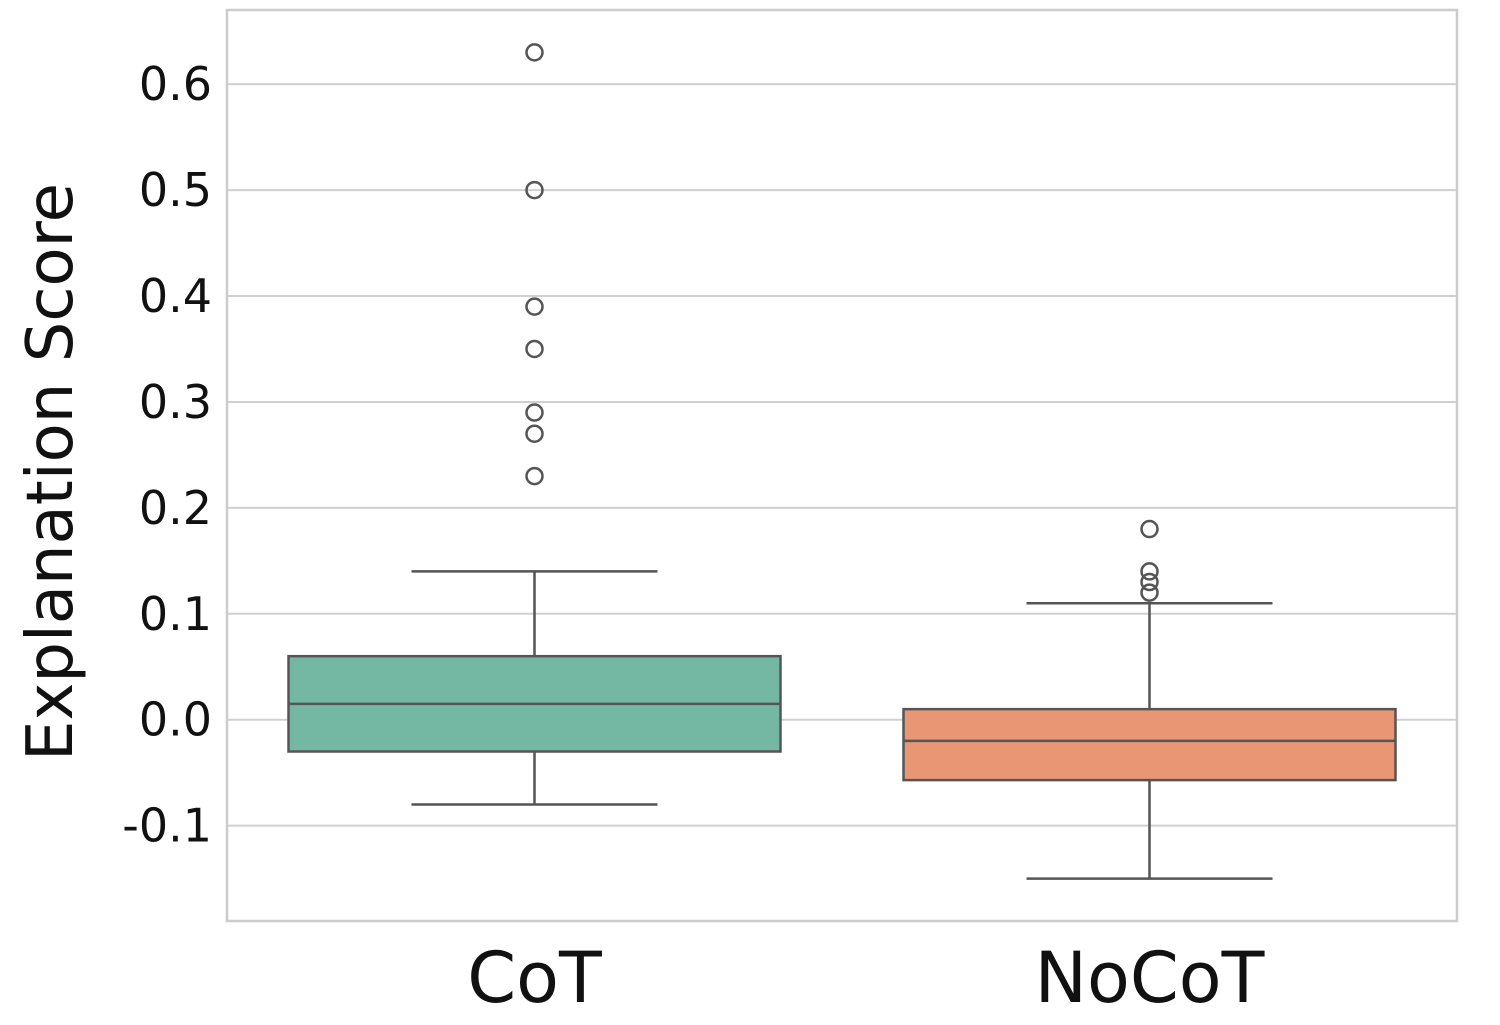 The height and width of the screenshot is (1025, 1500). What do you see at coordinates (865, 978) in the screenshot?
I see `x-category-labels: CoT NoCoT` at bounding box center [865, 978].